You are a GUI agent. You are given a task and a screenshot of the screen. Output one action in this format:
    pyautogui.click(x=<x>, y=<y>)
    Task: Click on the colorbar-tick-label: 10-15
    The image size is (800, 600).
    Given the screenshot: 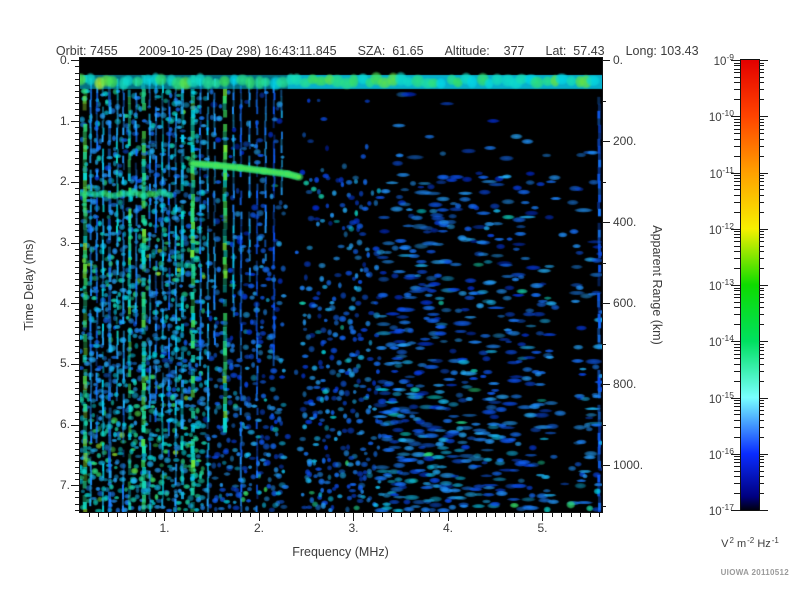 What is the action you would take?
    pyautogui.click(x=712, y=398)
    